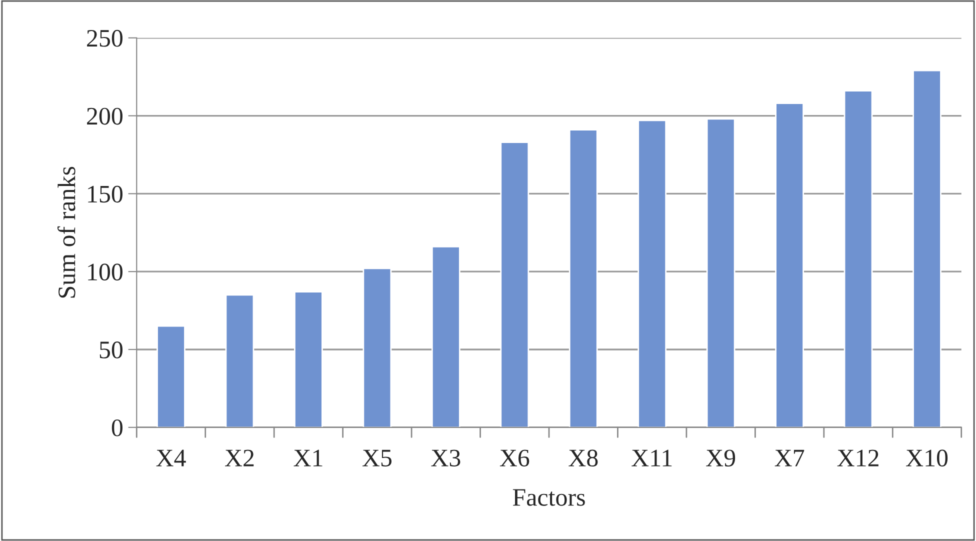  Describe the element at coordinates (789, 458) in the screenshot. I see `x-tick-label: X7` at that location.